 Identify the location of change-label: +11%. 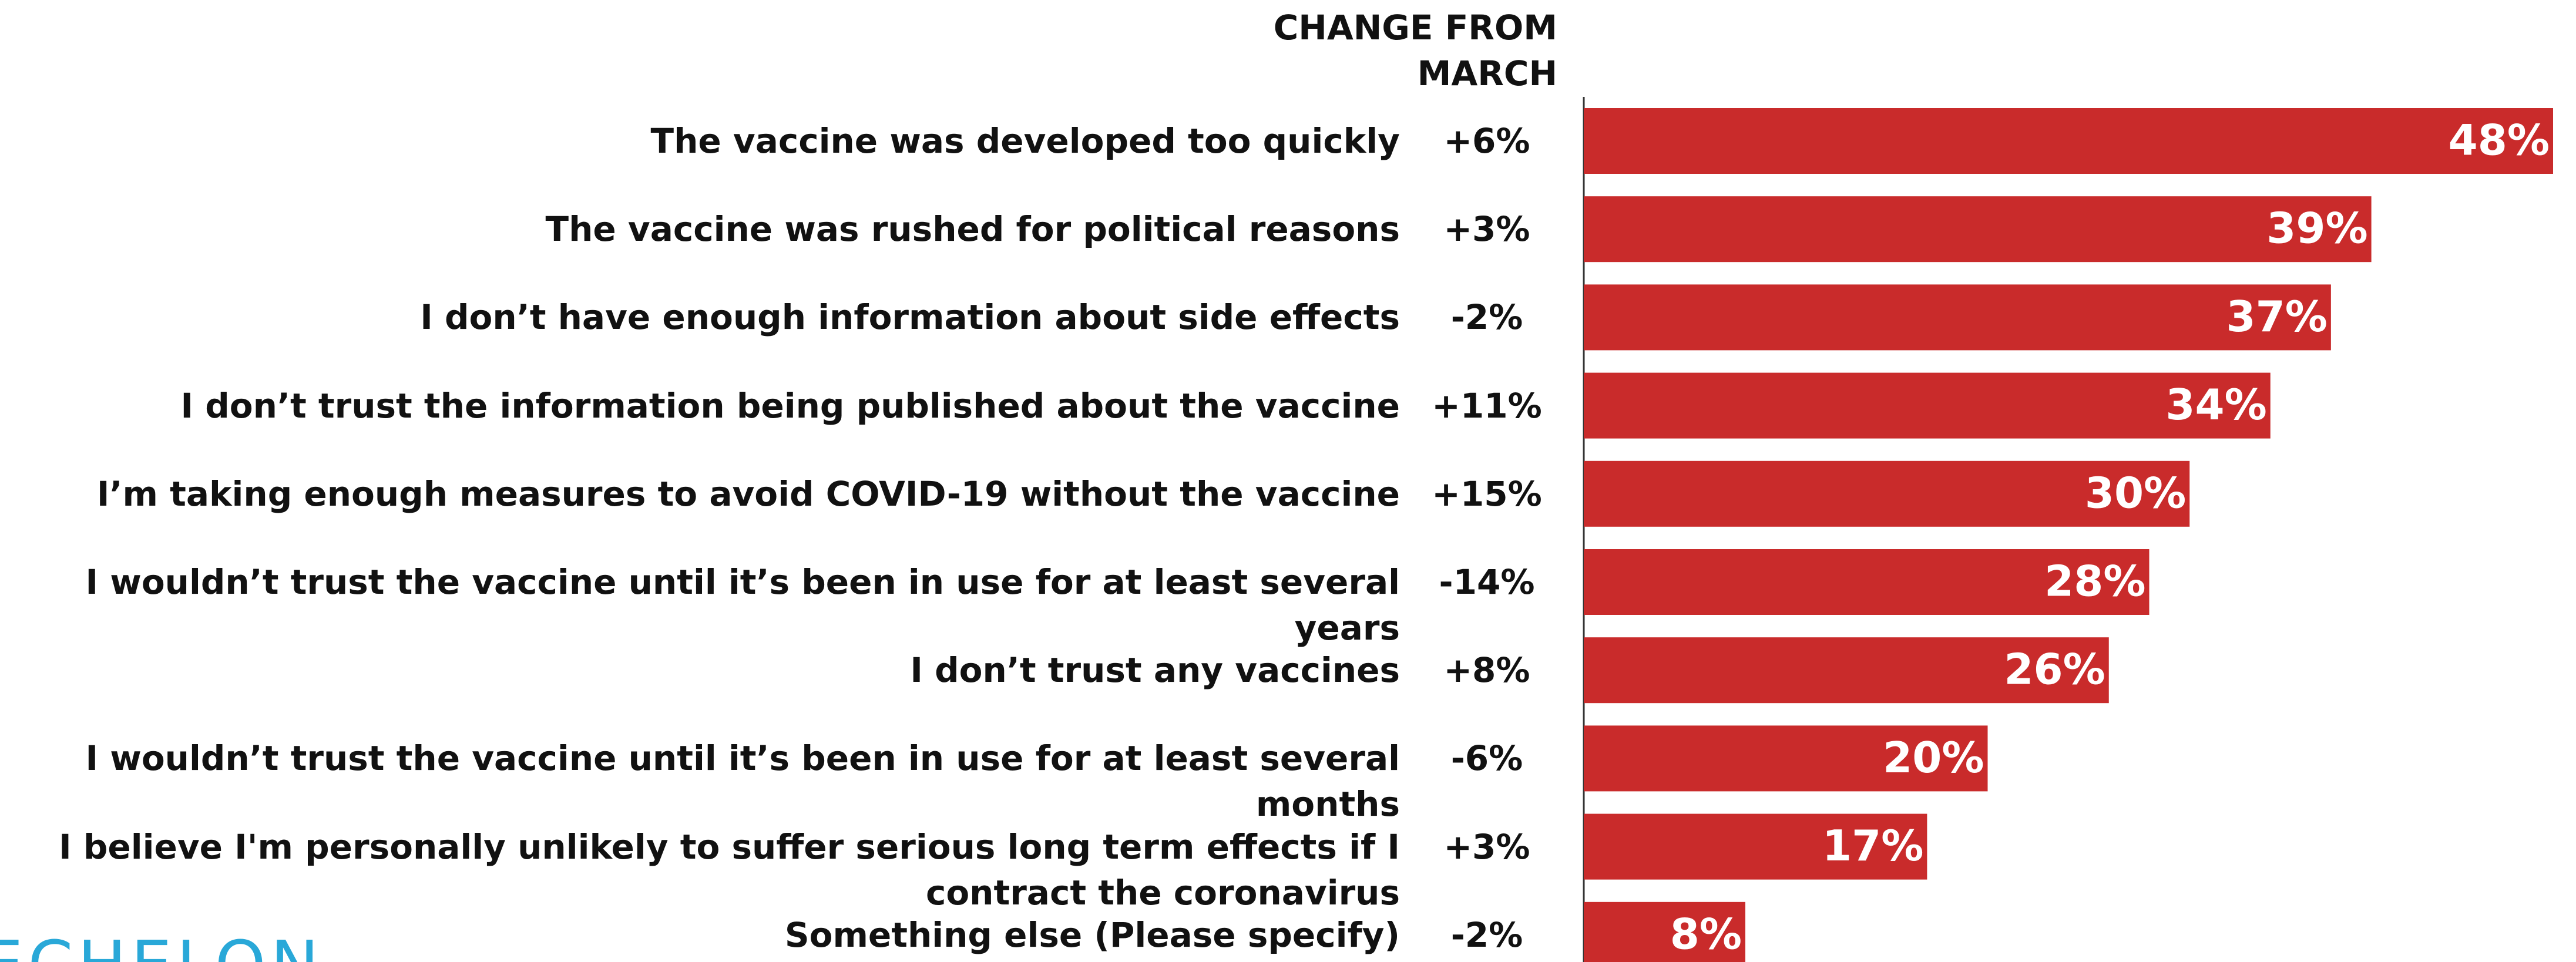
(1487, 405).